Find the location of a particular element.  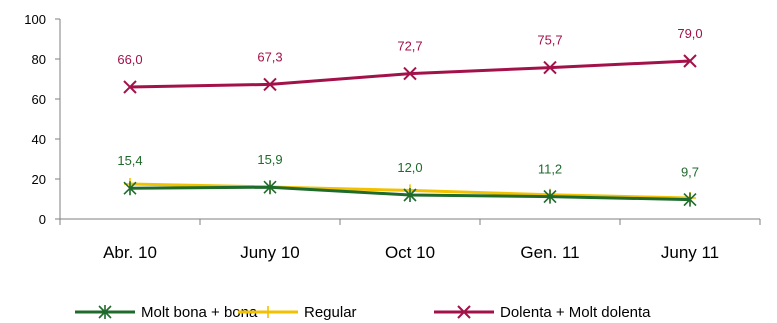

x-tick-label: Oct 10 is located at coordinates (410, 252).